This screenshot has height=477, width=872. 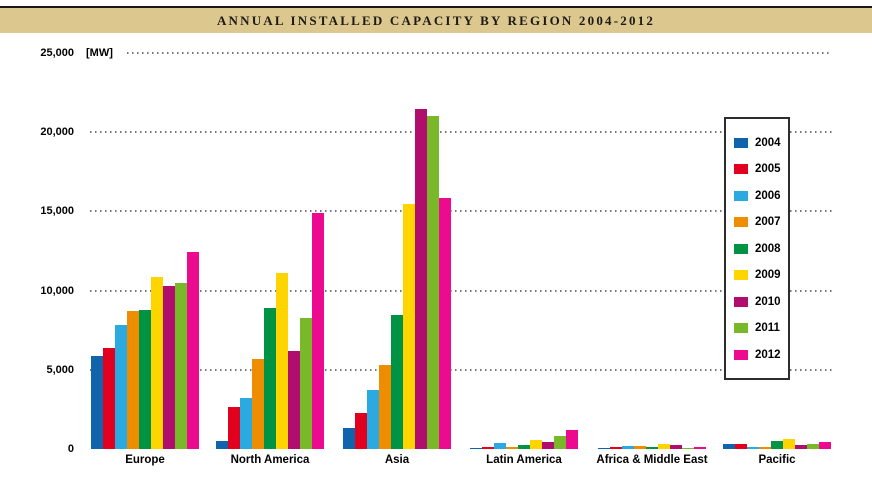 I want to click on legend-item-2008: 2008, so click(x=761, y=249).